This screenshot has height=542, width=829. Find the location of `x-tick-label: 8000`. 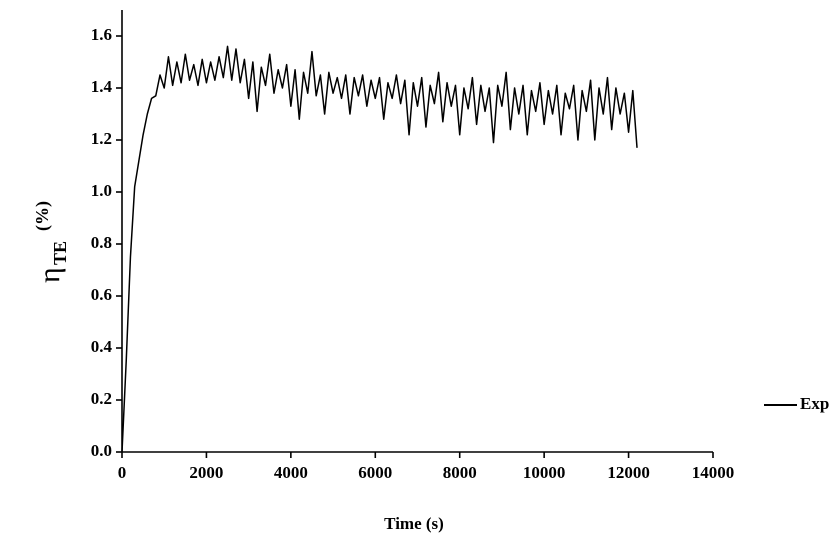

x-tick-label: 8000 is located at coordinates (460, 472).